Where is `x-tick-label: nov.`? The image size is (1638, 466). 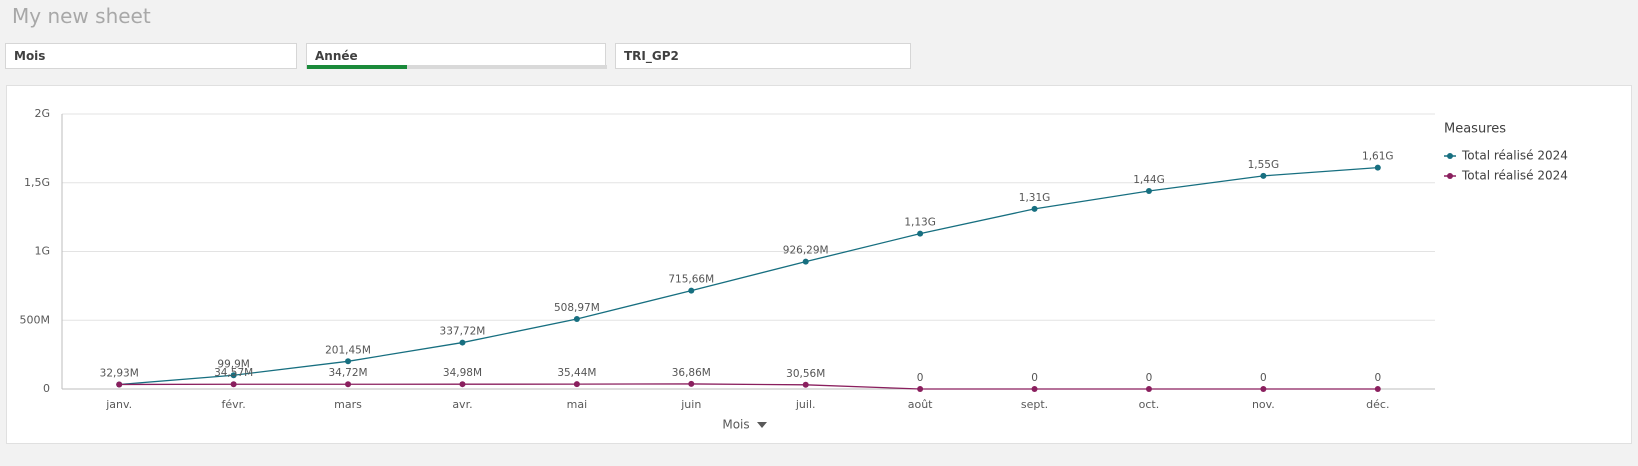 x-tick-label: nov. is located at coordinates (1263, 404).